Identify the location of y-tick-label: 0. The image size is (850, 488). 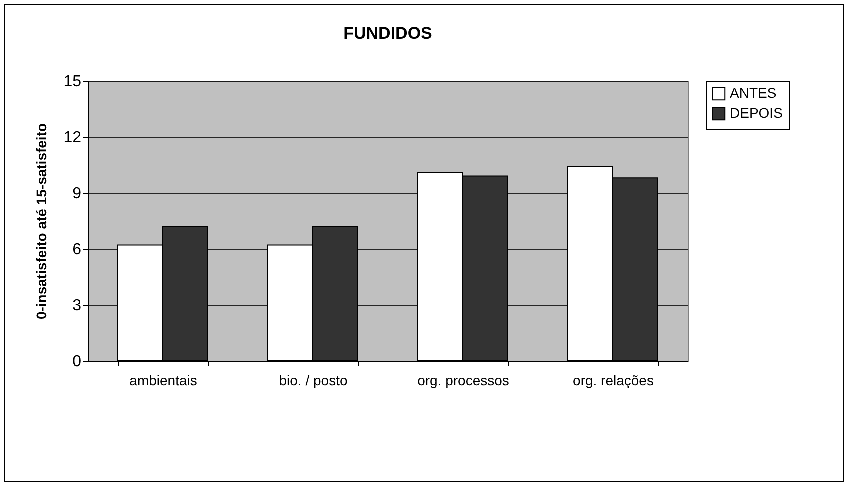
(77, 362).